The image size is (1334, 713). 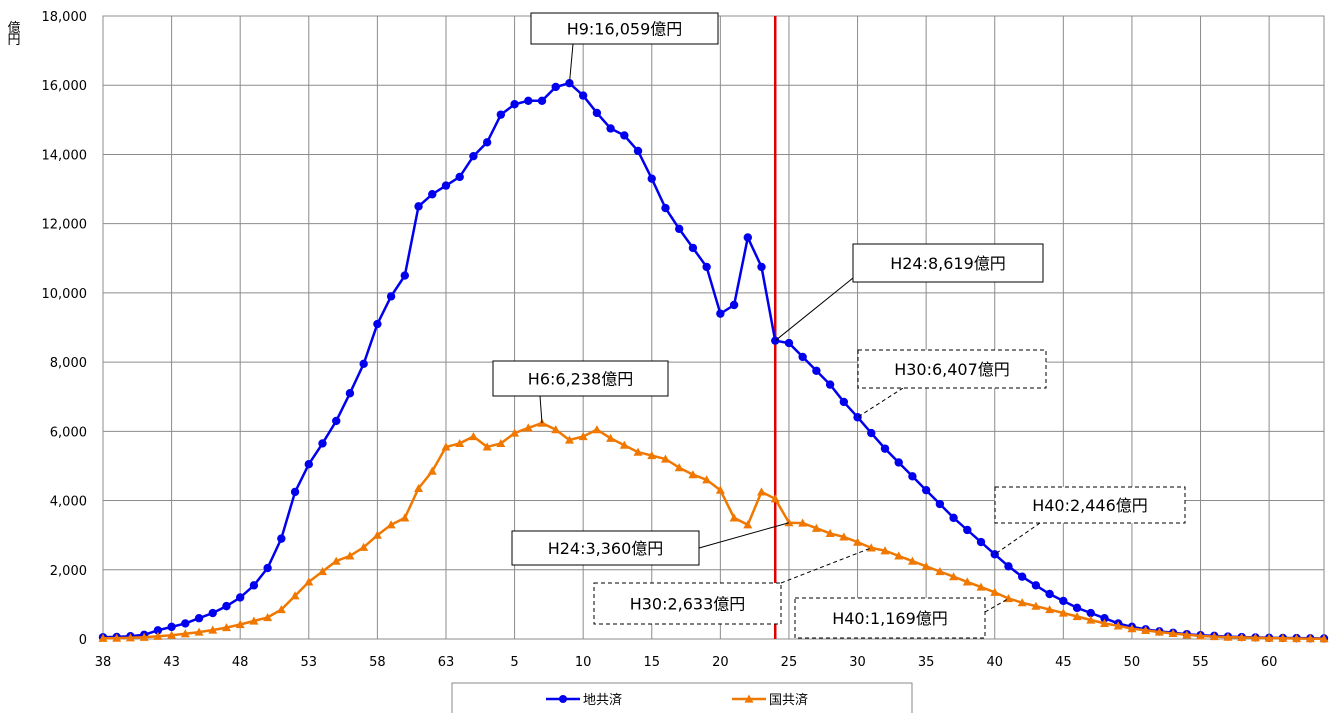 I want to click on y-tick-label: 2,000, so click(x=68, y=571).